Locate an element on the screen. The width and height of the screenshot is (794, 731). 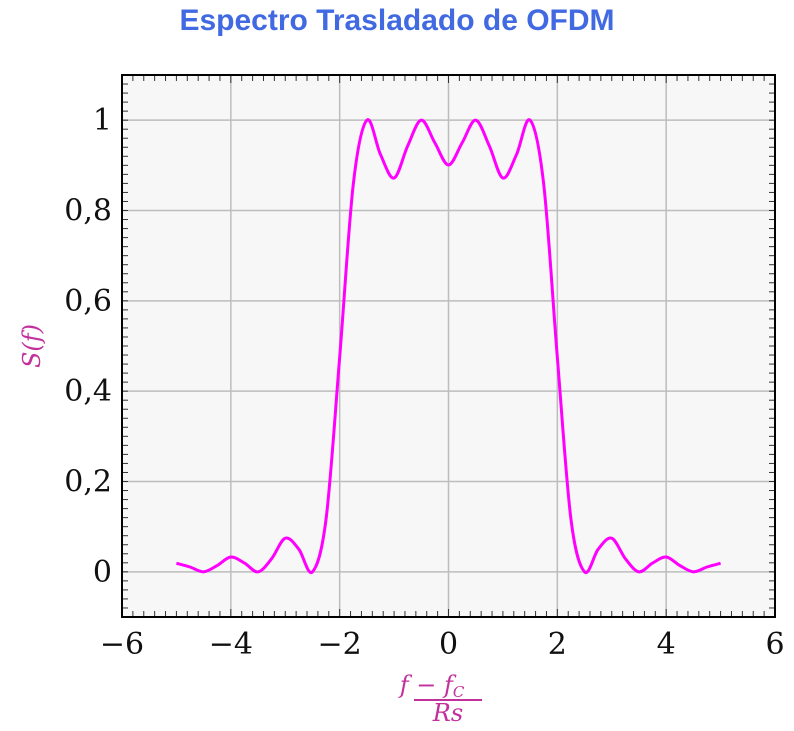
y-tick-label: 0,6 is located at coordinates (88, 301).